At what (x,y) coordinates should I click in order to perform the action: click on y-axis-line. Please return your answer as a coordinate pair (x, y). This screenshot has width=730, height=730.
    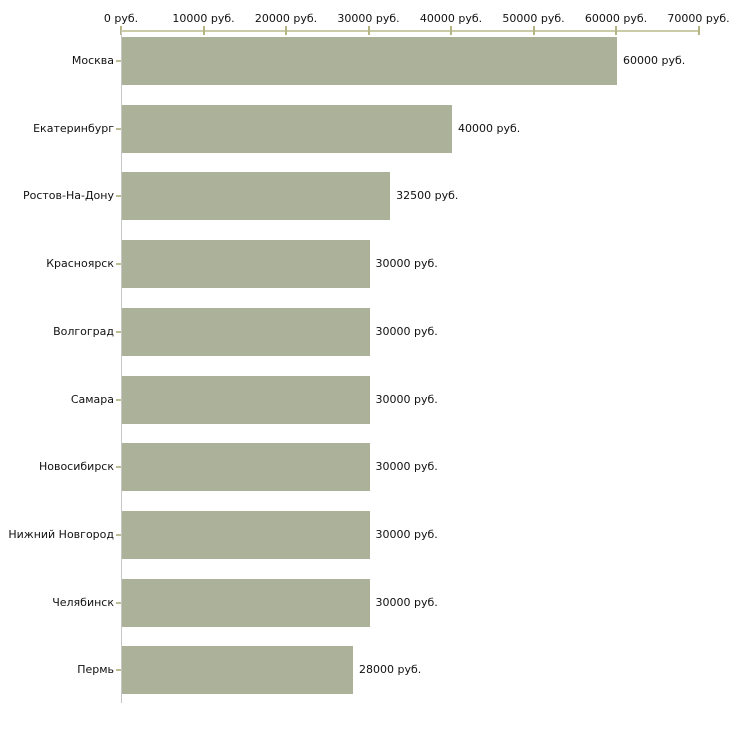
    Looking at the image, I should click on (121, 366).